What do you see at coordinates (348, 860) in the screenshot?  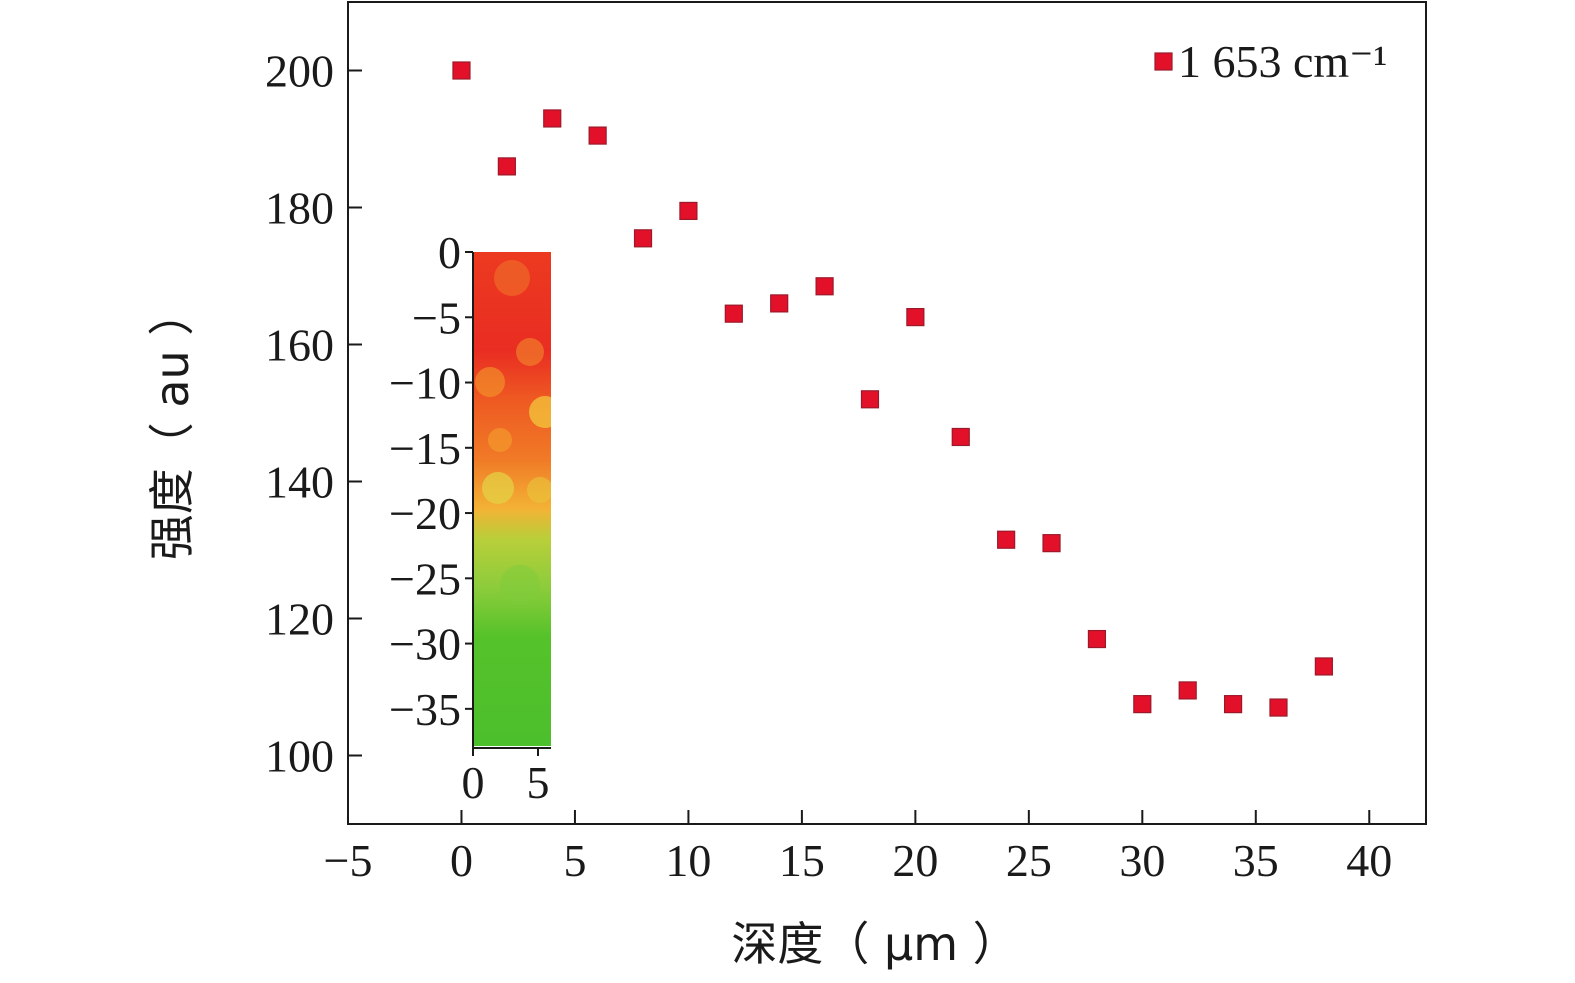 I see `x-tick-label: −5` at bounding box center [348, 860].